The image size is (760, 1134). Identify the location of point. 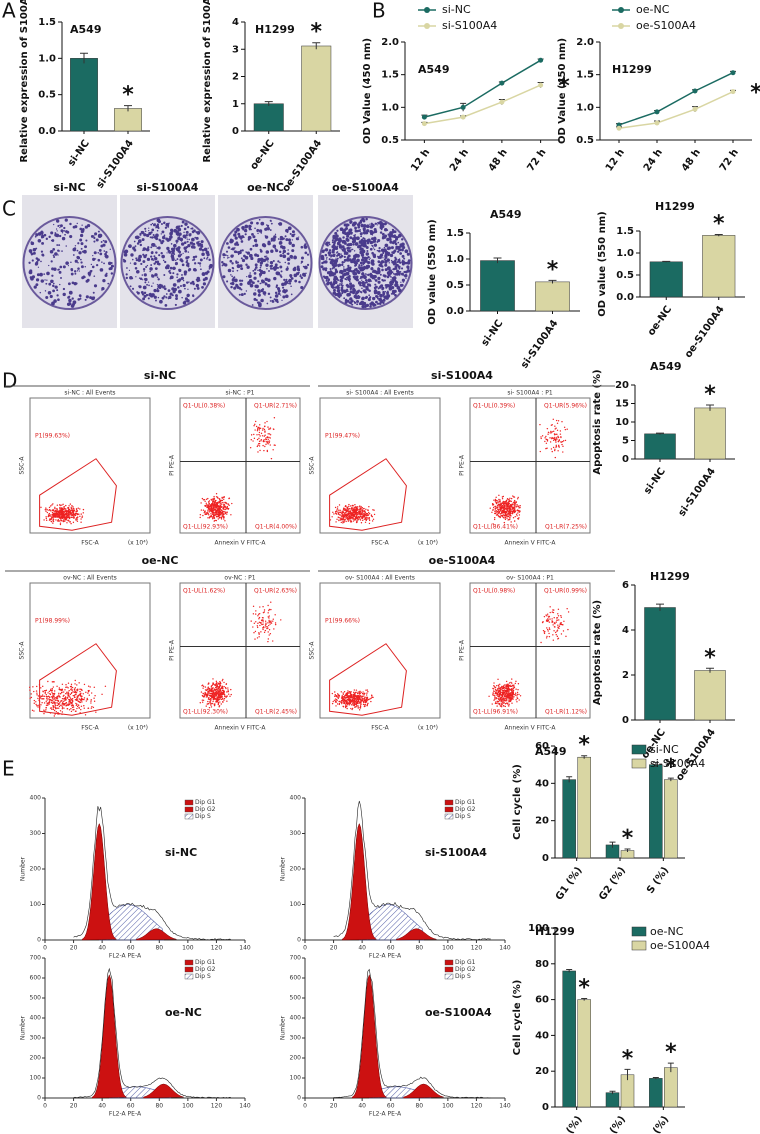
(541, 60).